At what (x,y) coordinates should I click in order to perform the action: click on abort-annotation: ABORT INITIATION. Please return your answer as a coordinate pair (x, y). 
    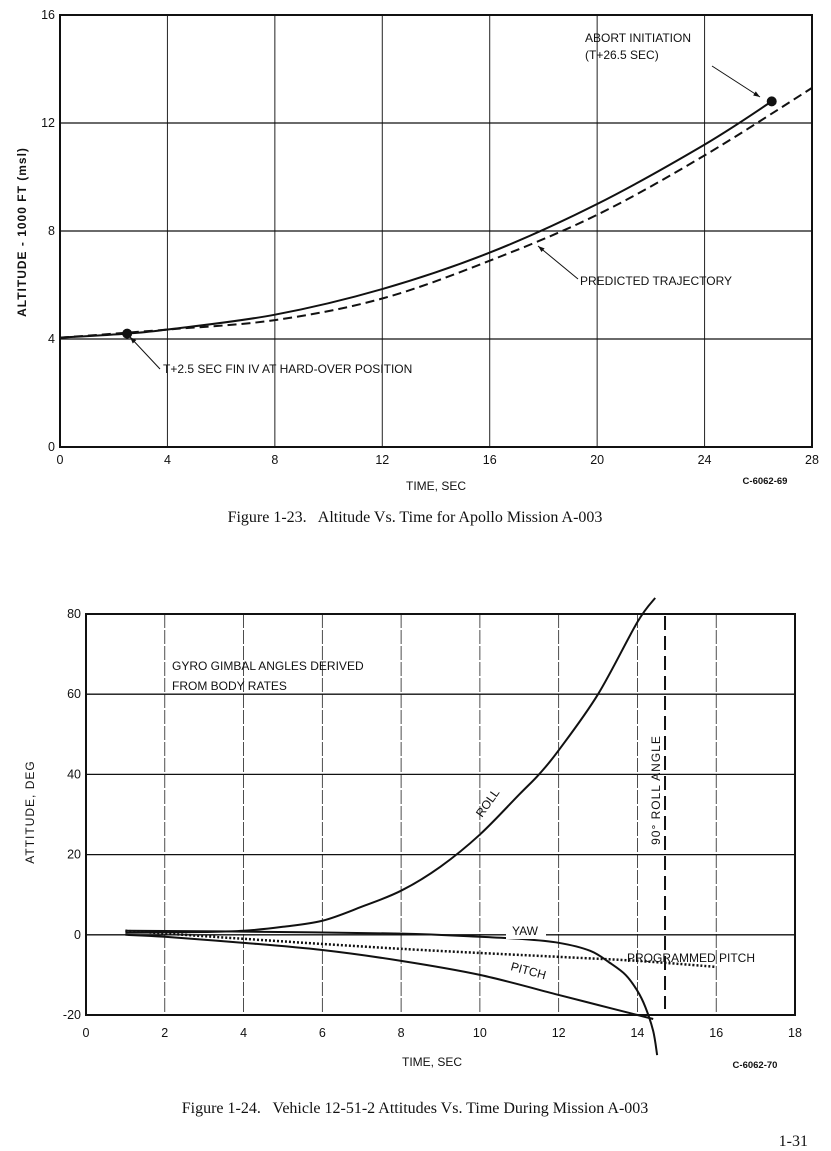
    Looking at the image, I should click on (638, 38).